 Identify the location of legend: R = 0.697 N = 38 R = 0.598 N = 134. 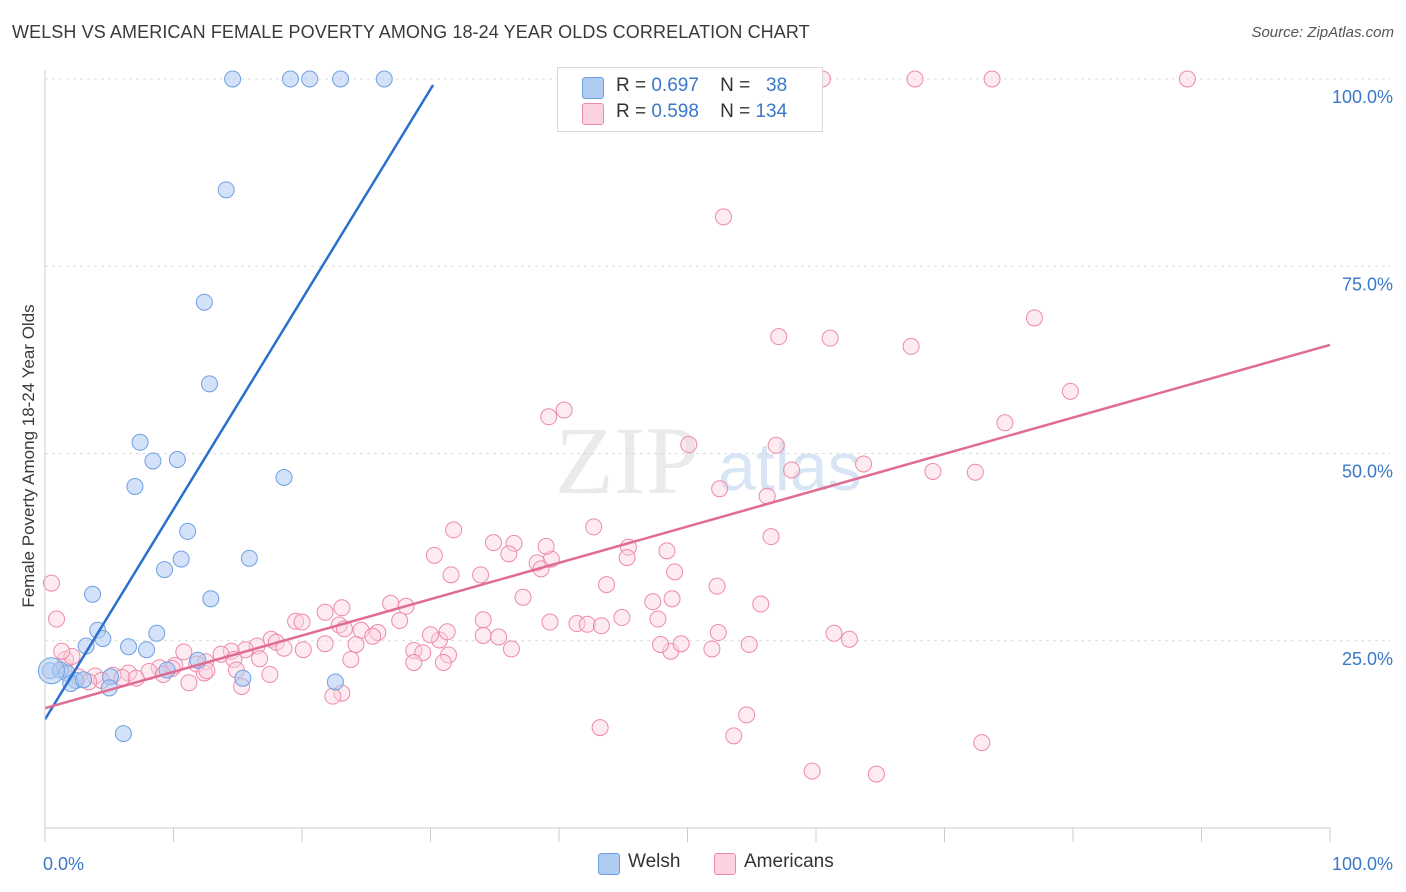
(690, 99).